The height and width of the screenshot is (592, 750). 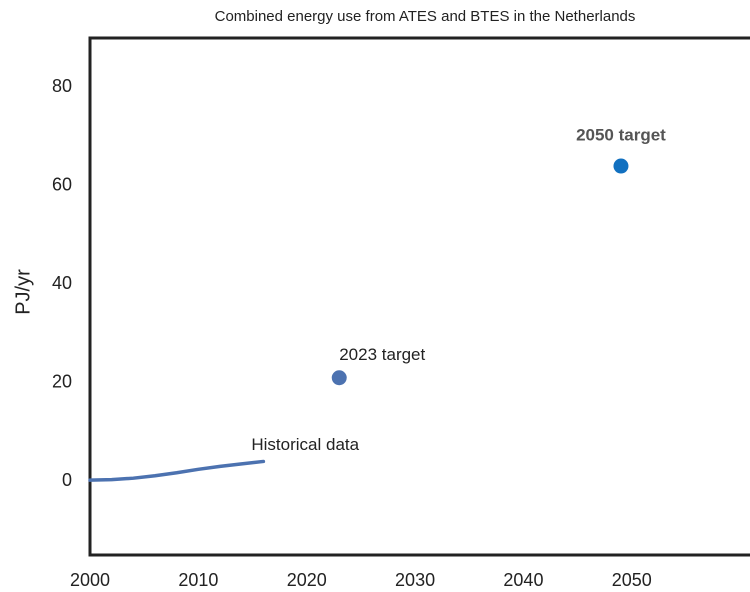 I want to click on y-tick-label: 20, so click(x=62, y=381).